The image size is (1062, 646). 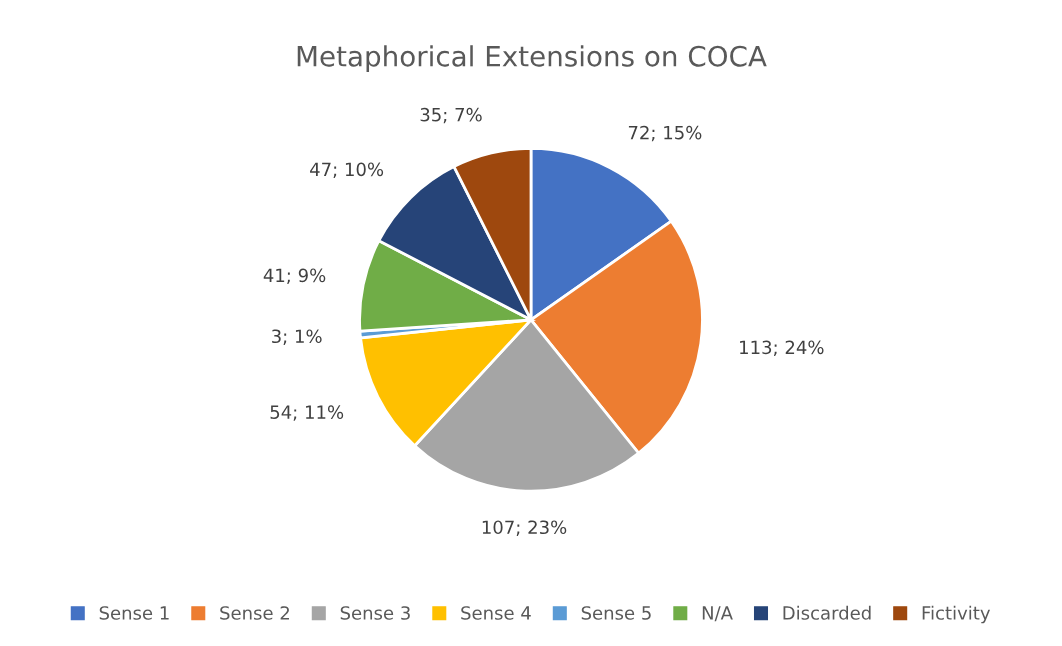 I want to click on data-label: 54; 11%, so click(x=307, y=413).